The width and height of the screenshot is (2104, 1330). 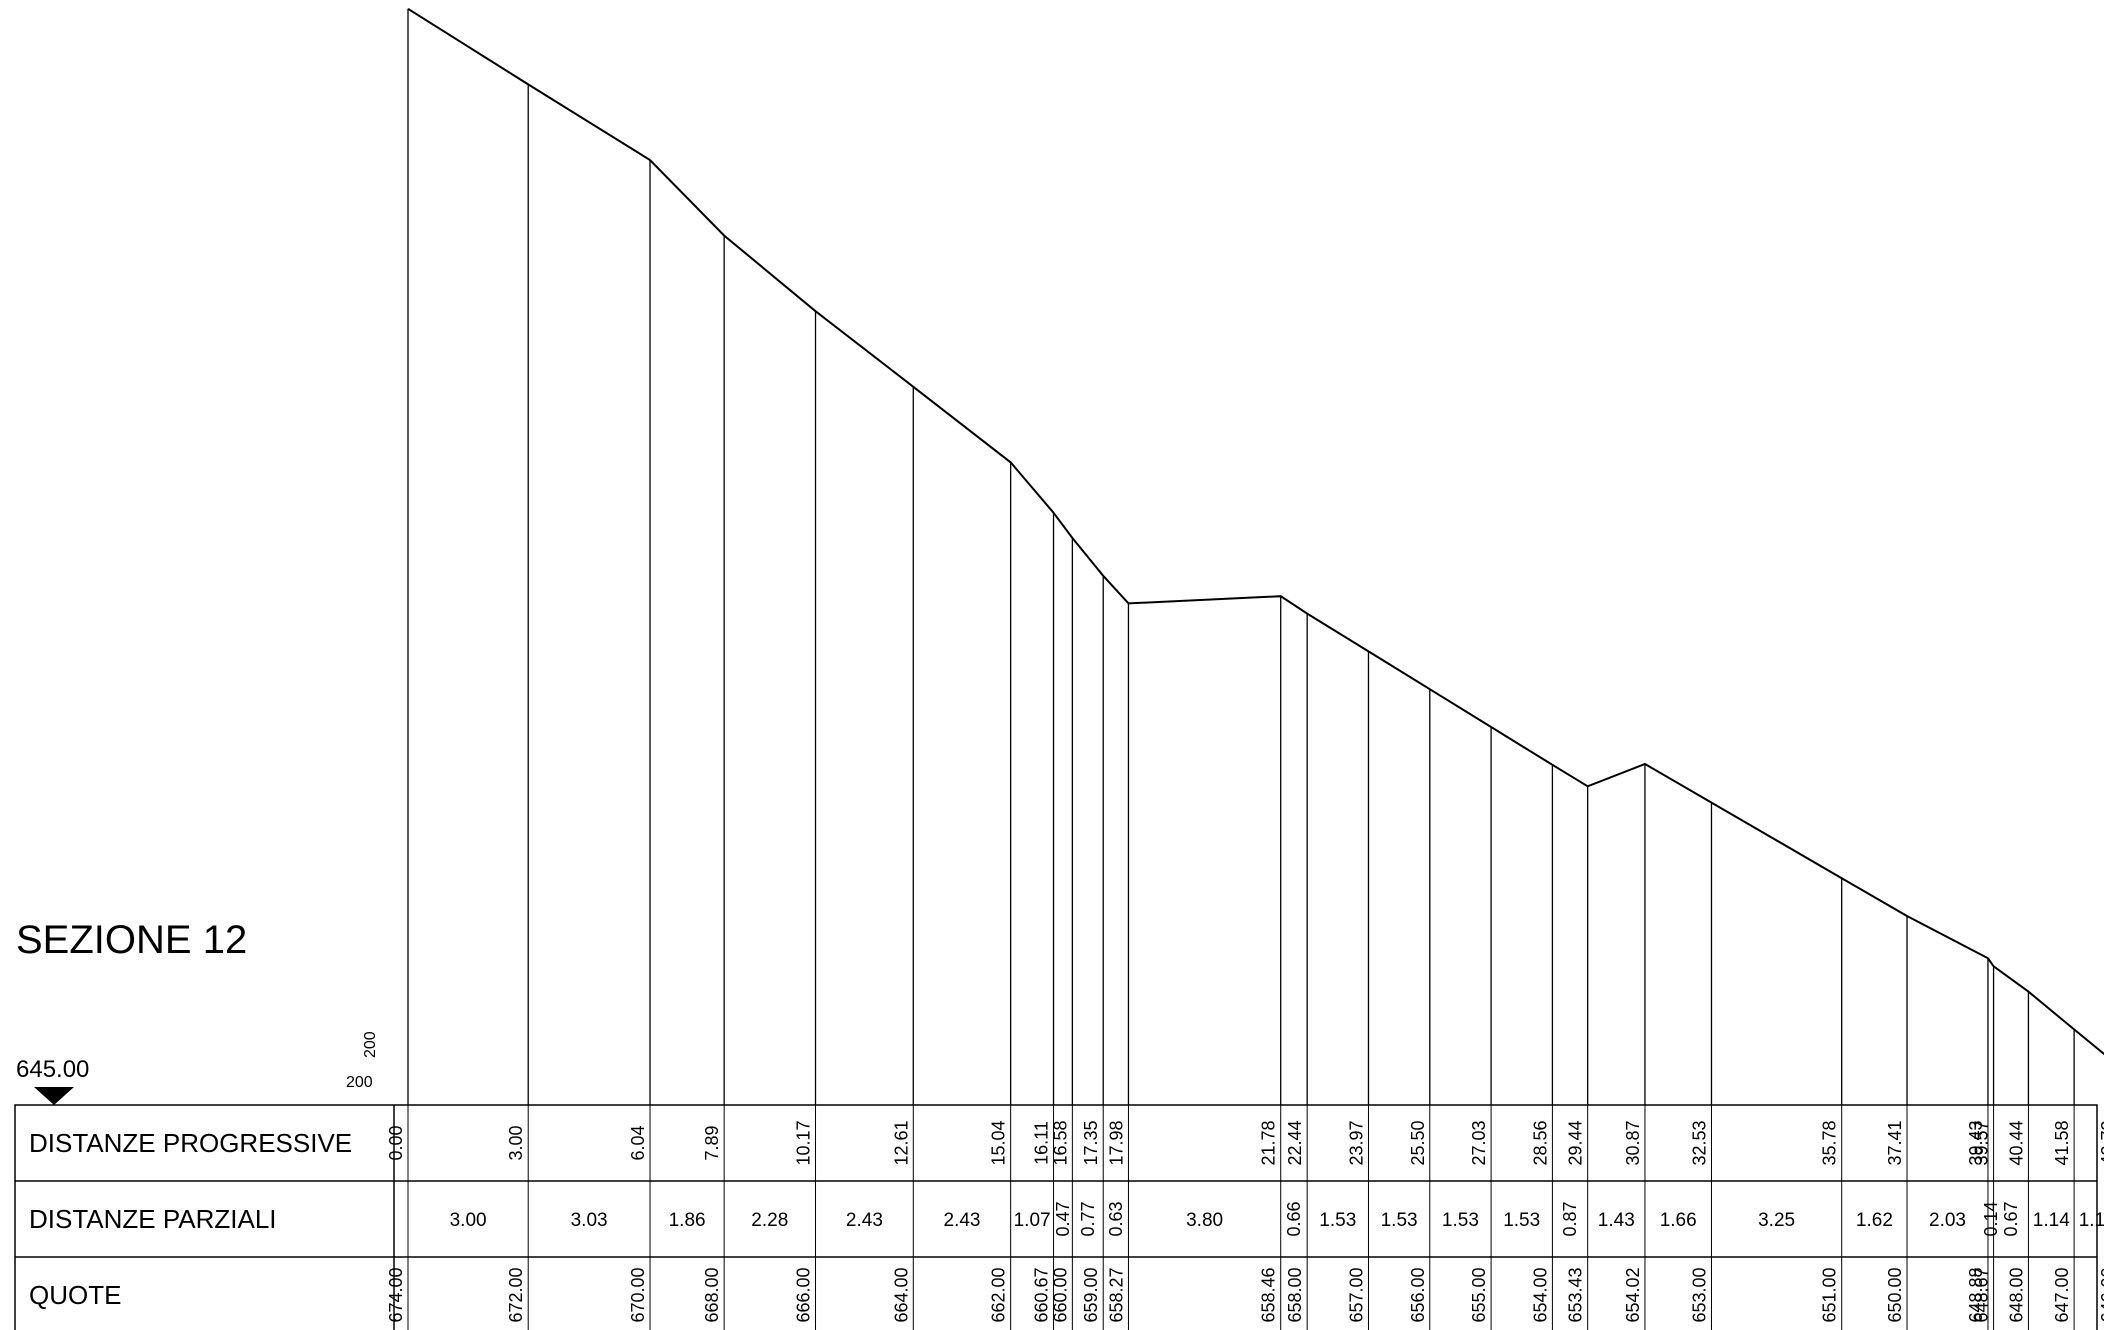 What do you see at coordinates (396, 1142) in the screenshot?
I see `progressive-distance-label: 0.00` at bounding box center [396, 1142].